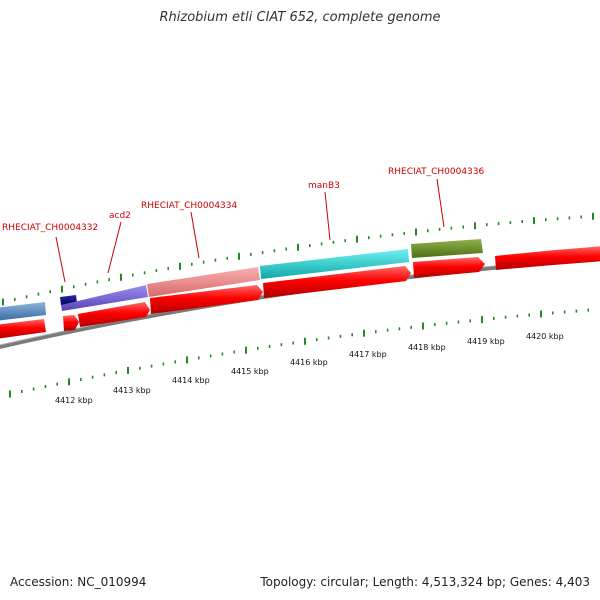 Image resolution: width=600 pixels, height=600 pixels. I want to click on kbp-tick-label: 4414 kbp, so click(191, 380).